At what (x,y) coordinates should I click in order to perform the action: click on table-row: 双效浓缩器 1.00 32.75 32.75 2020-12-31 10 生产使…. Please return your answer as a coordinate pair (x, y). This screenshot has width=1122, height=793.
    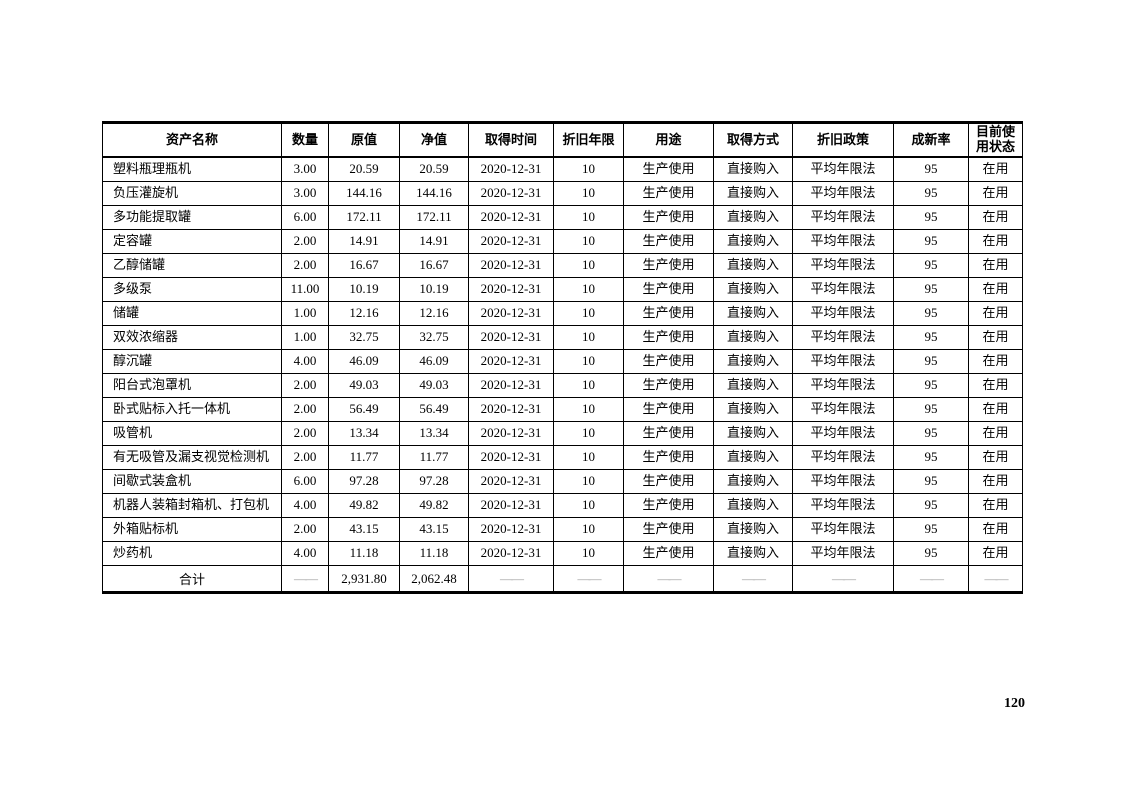
    Looking at the image, I should click on (562, 337).